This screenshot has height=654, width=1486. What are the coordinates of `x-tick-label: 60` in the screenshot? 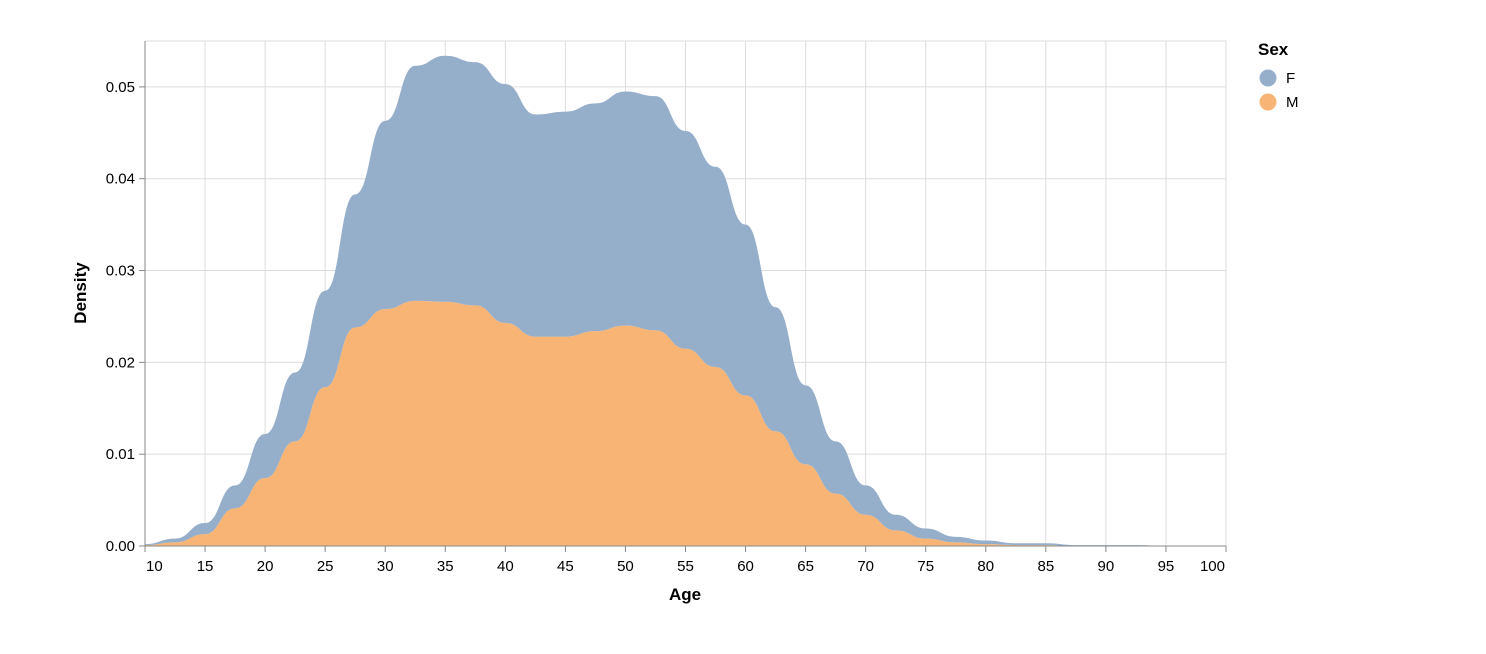 It's located at (745, 566).